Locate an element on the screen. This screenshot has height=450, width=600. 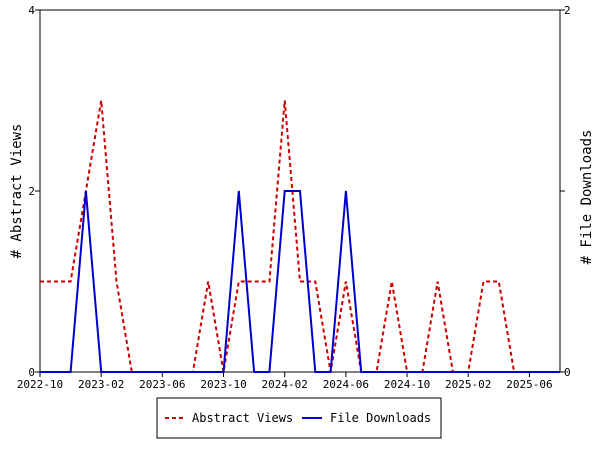
x-tick-label: 2024-10 is located at coordinates (407, 384).